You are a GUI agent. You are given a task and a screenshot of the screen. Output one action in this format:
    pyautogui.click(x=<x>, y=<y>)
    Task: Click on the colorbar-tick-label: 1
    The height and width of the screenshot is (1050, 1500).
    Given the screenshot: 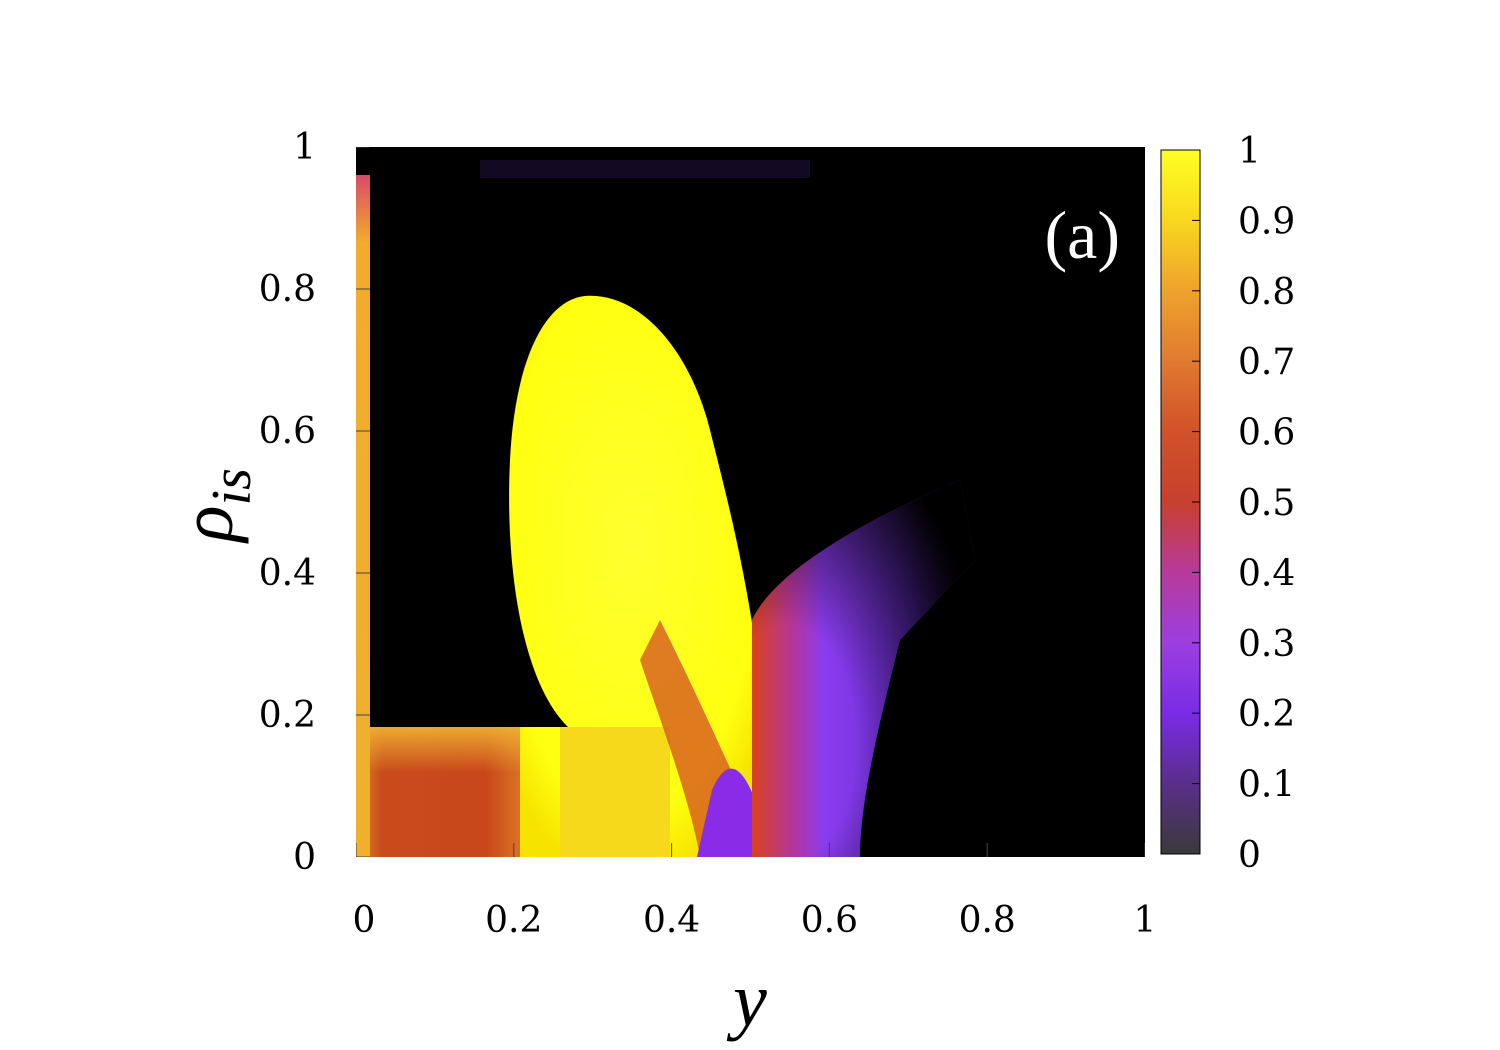 What is the action you would take?
    pyautogui.click(x=1249, y=151)
    